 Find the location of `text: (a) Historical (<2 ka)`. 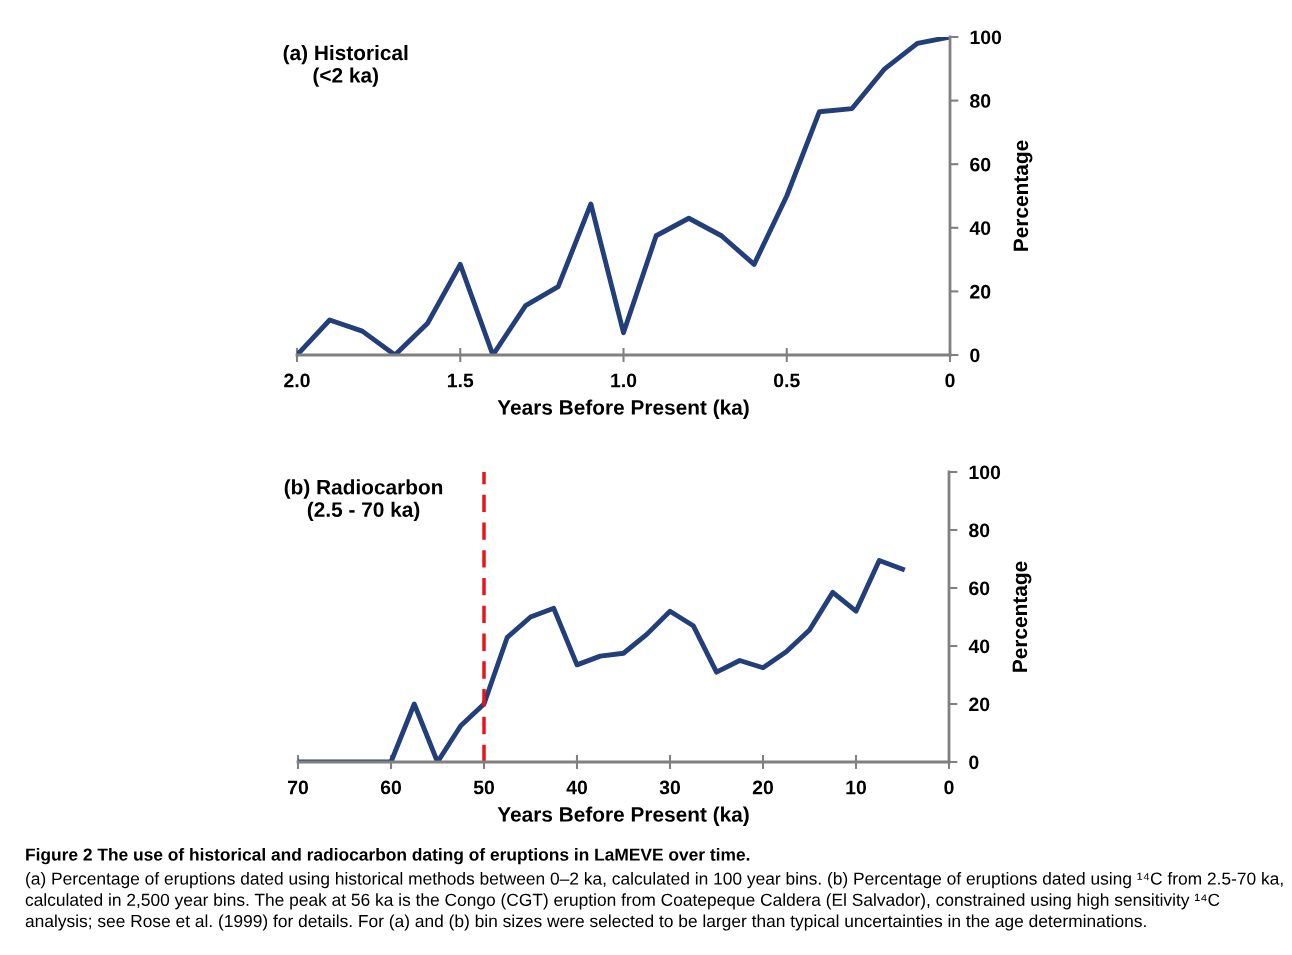

text: (a) Historical (<2 ka) is located at coordinates (345, 65).